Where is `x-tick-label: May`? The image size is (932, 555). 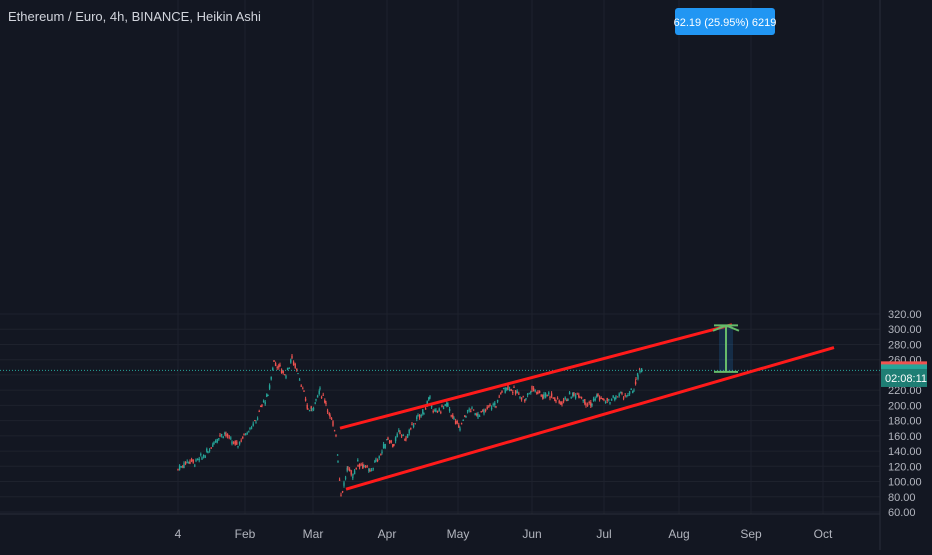 x-tick-label: May is located at coordinates (458, 534).